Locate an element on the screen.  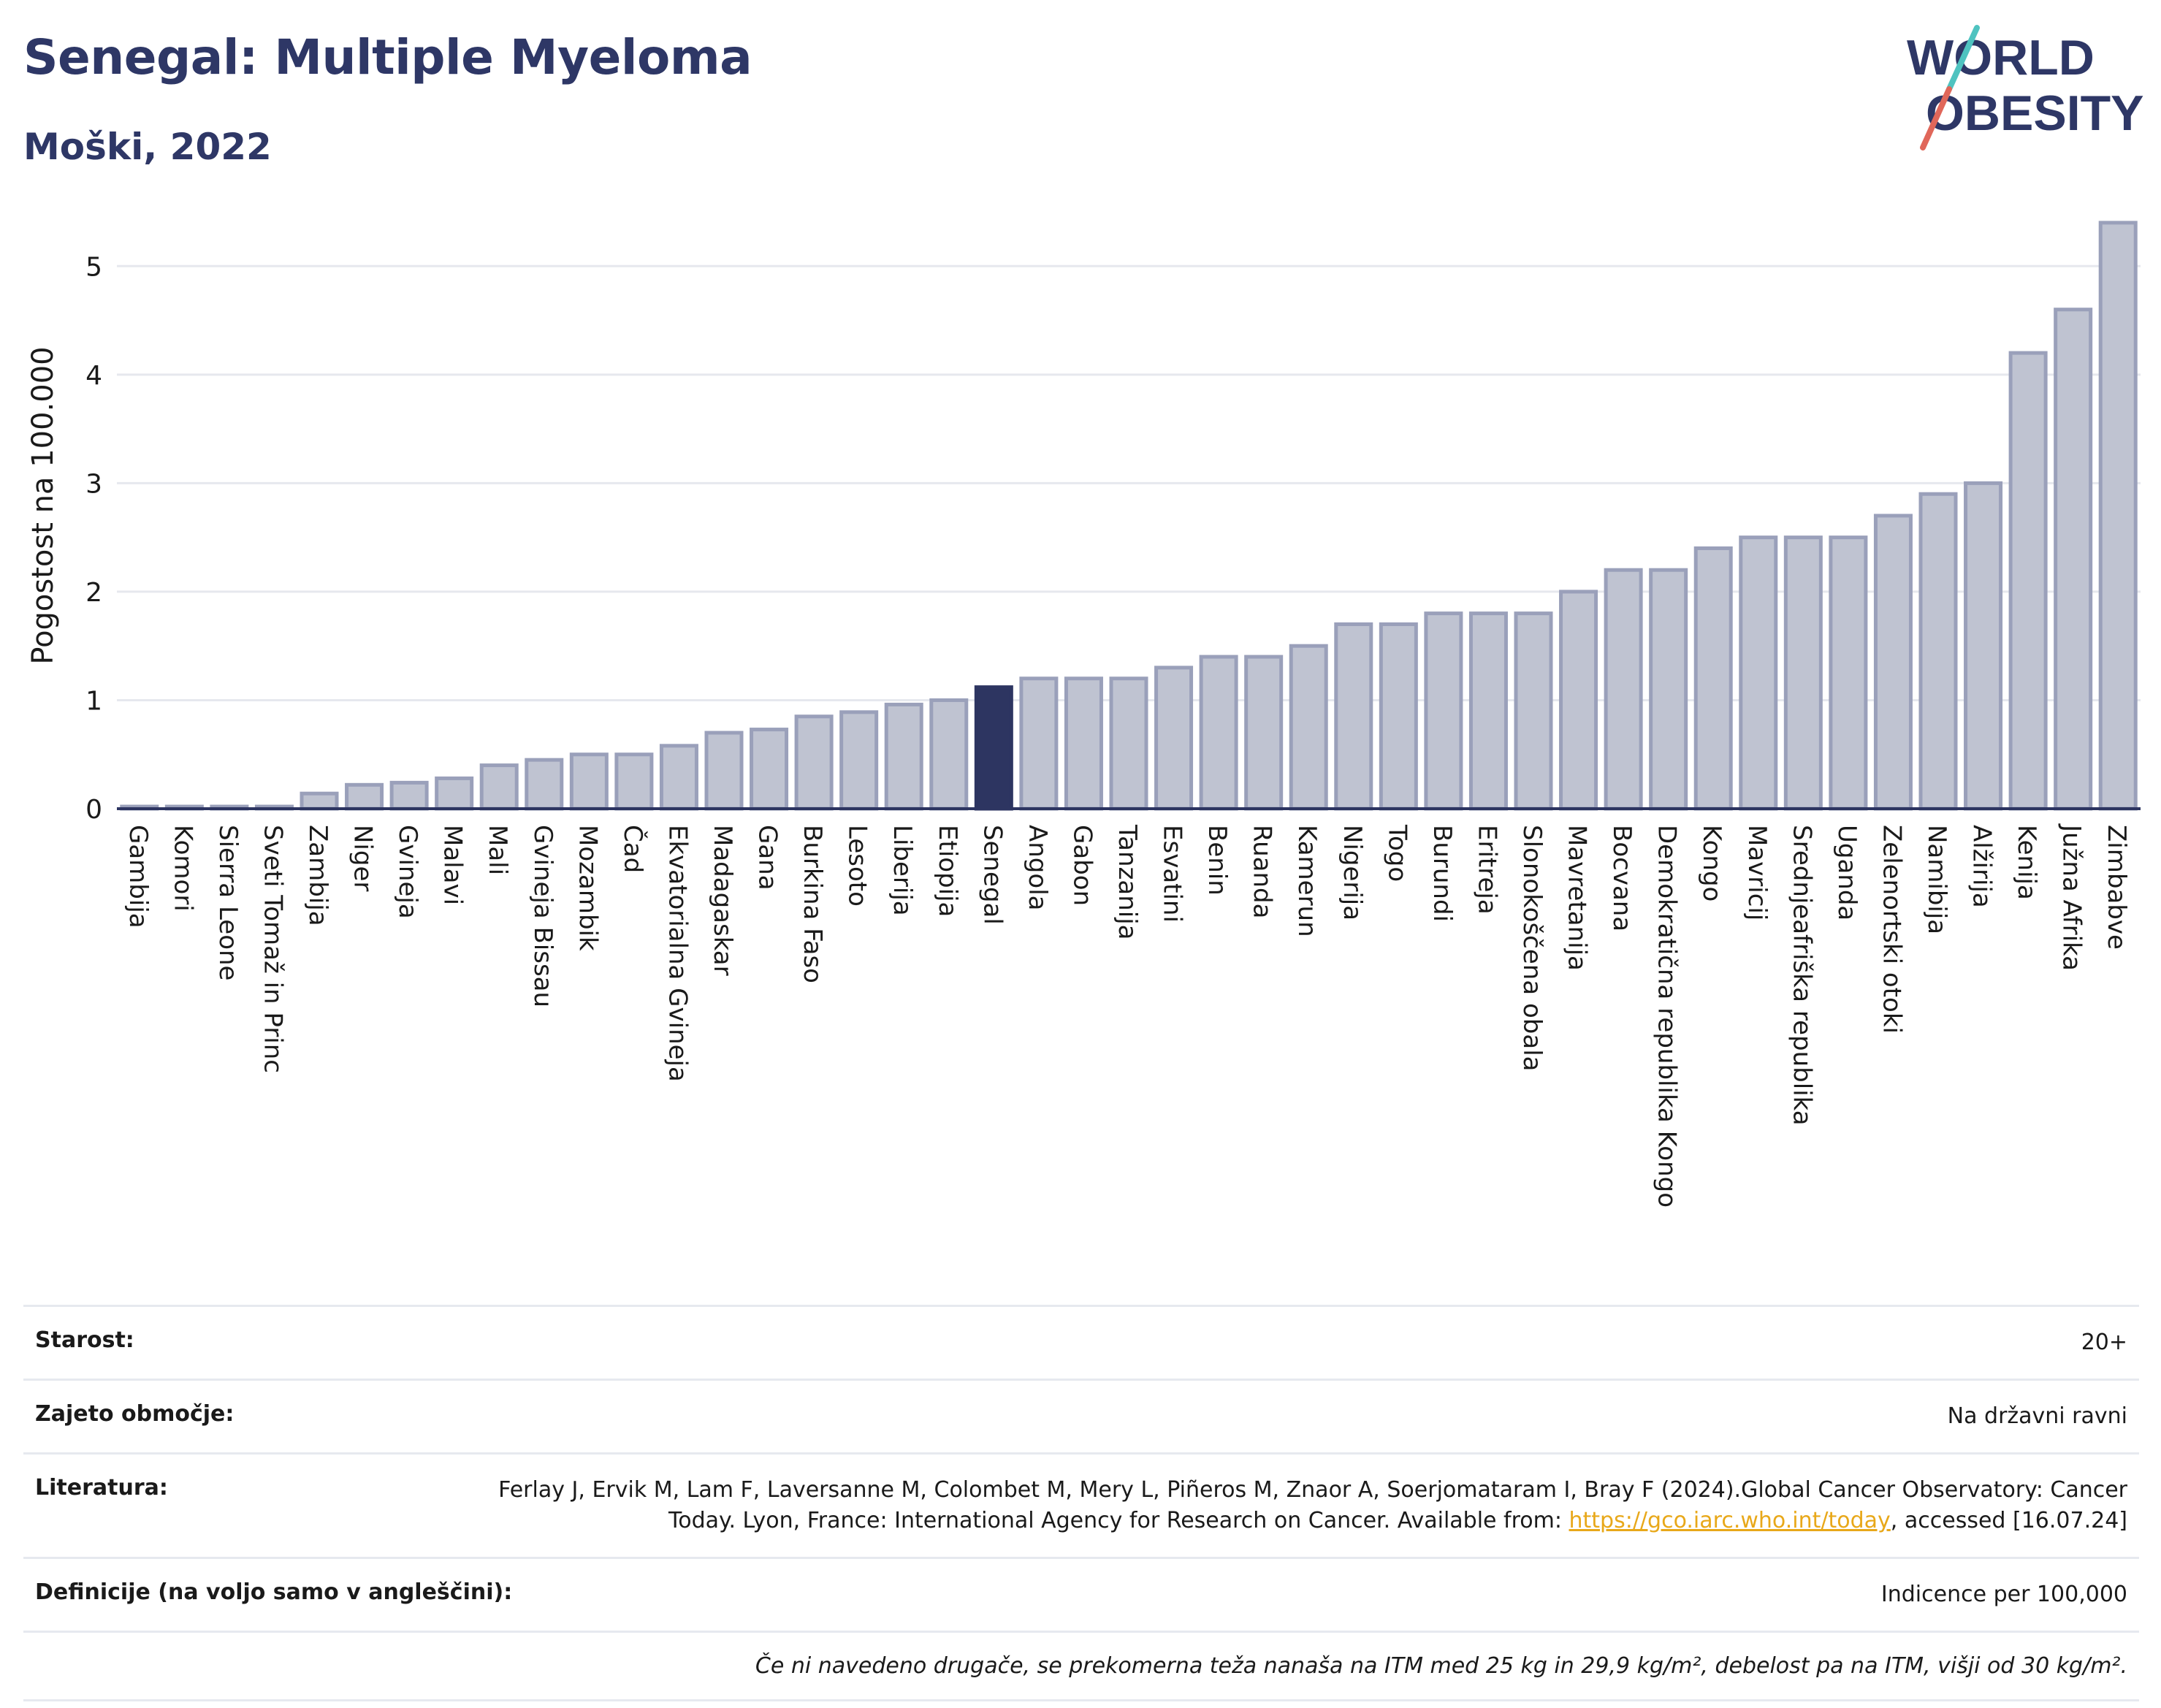
x-tick-label: Gvineja Bissau is located at coordinates (542, 916).